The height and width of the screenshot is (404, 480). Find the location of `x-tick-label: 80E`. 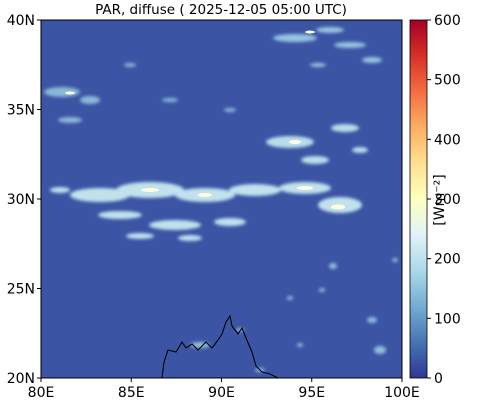

x-tick-label: 80E is located at coordinates (41, 393).